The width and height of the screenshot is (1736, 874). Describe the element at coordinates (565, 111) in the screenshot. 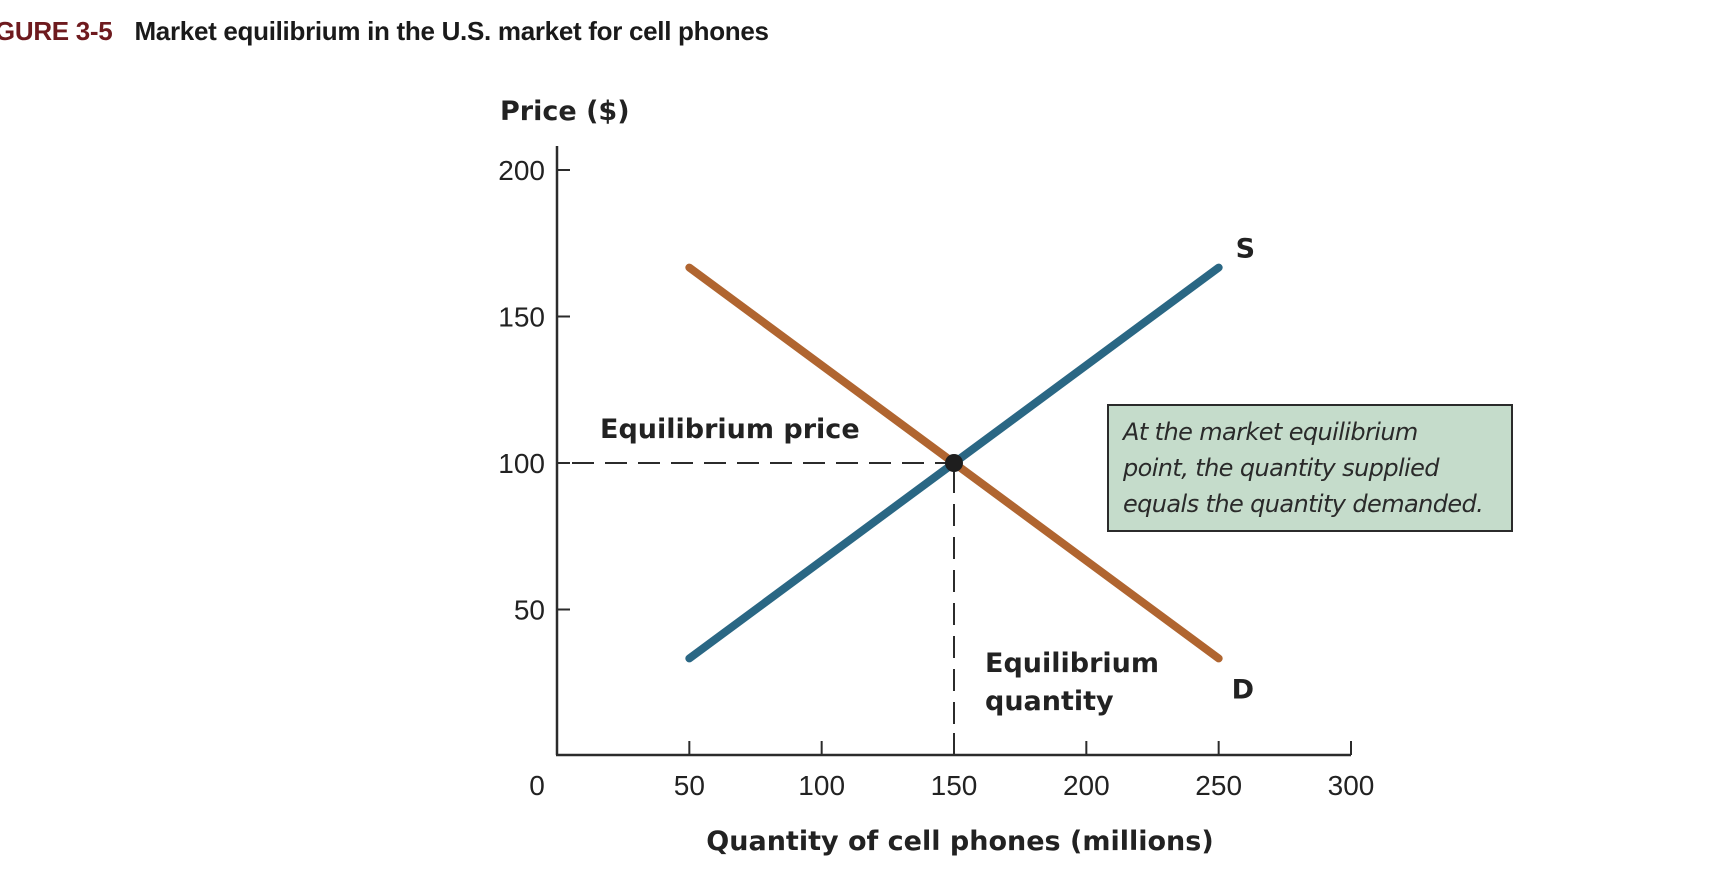

I see `y-axis-title: Price ($)` at that location.